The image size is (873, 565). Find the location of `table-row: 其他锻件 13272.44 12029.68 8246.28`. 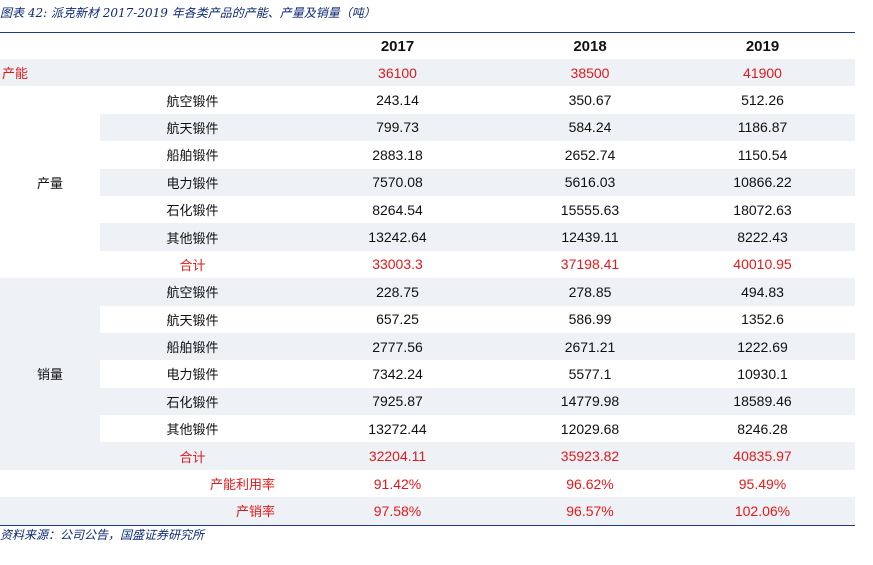

table-row: 其他锻件 13272.44 12029.68 8246.28 is located at coordinates (427, 428).